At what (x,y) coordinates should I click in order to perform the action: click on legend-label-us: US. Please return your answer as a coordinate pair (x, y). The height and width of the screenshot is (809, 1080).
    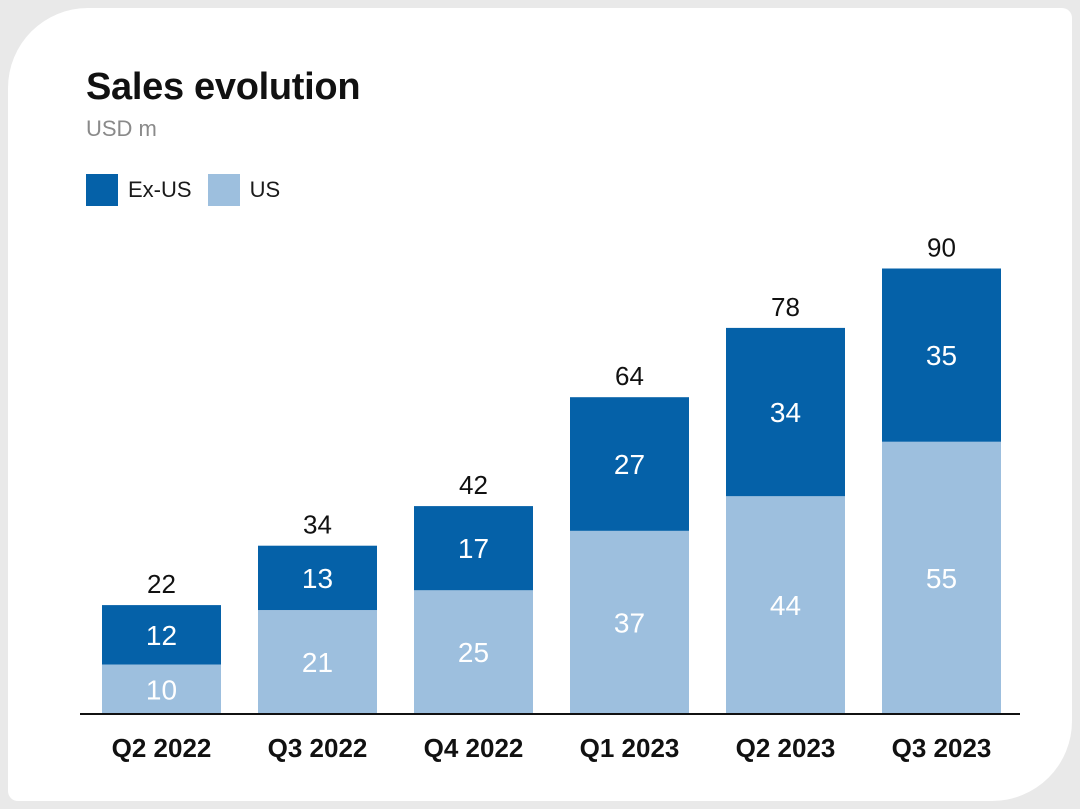
    Looking at the image, I should click on (265, 189).